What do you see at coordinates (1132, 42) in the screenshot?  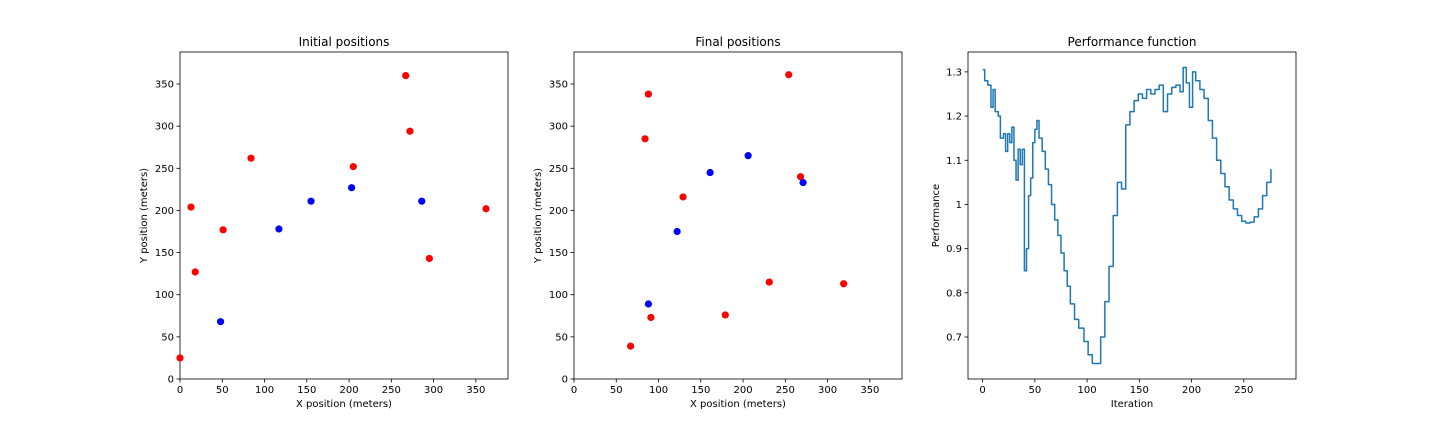 I see `chart-title: Performance function` at bounding box center [1132, 42].